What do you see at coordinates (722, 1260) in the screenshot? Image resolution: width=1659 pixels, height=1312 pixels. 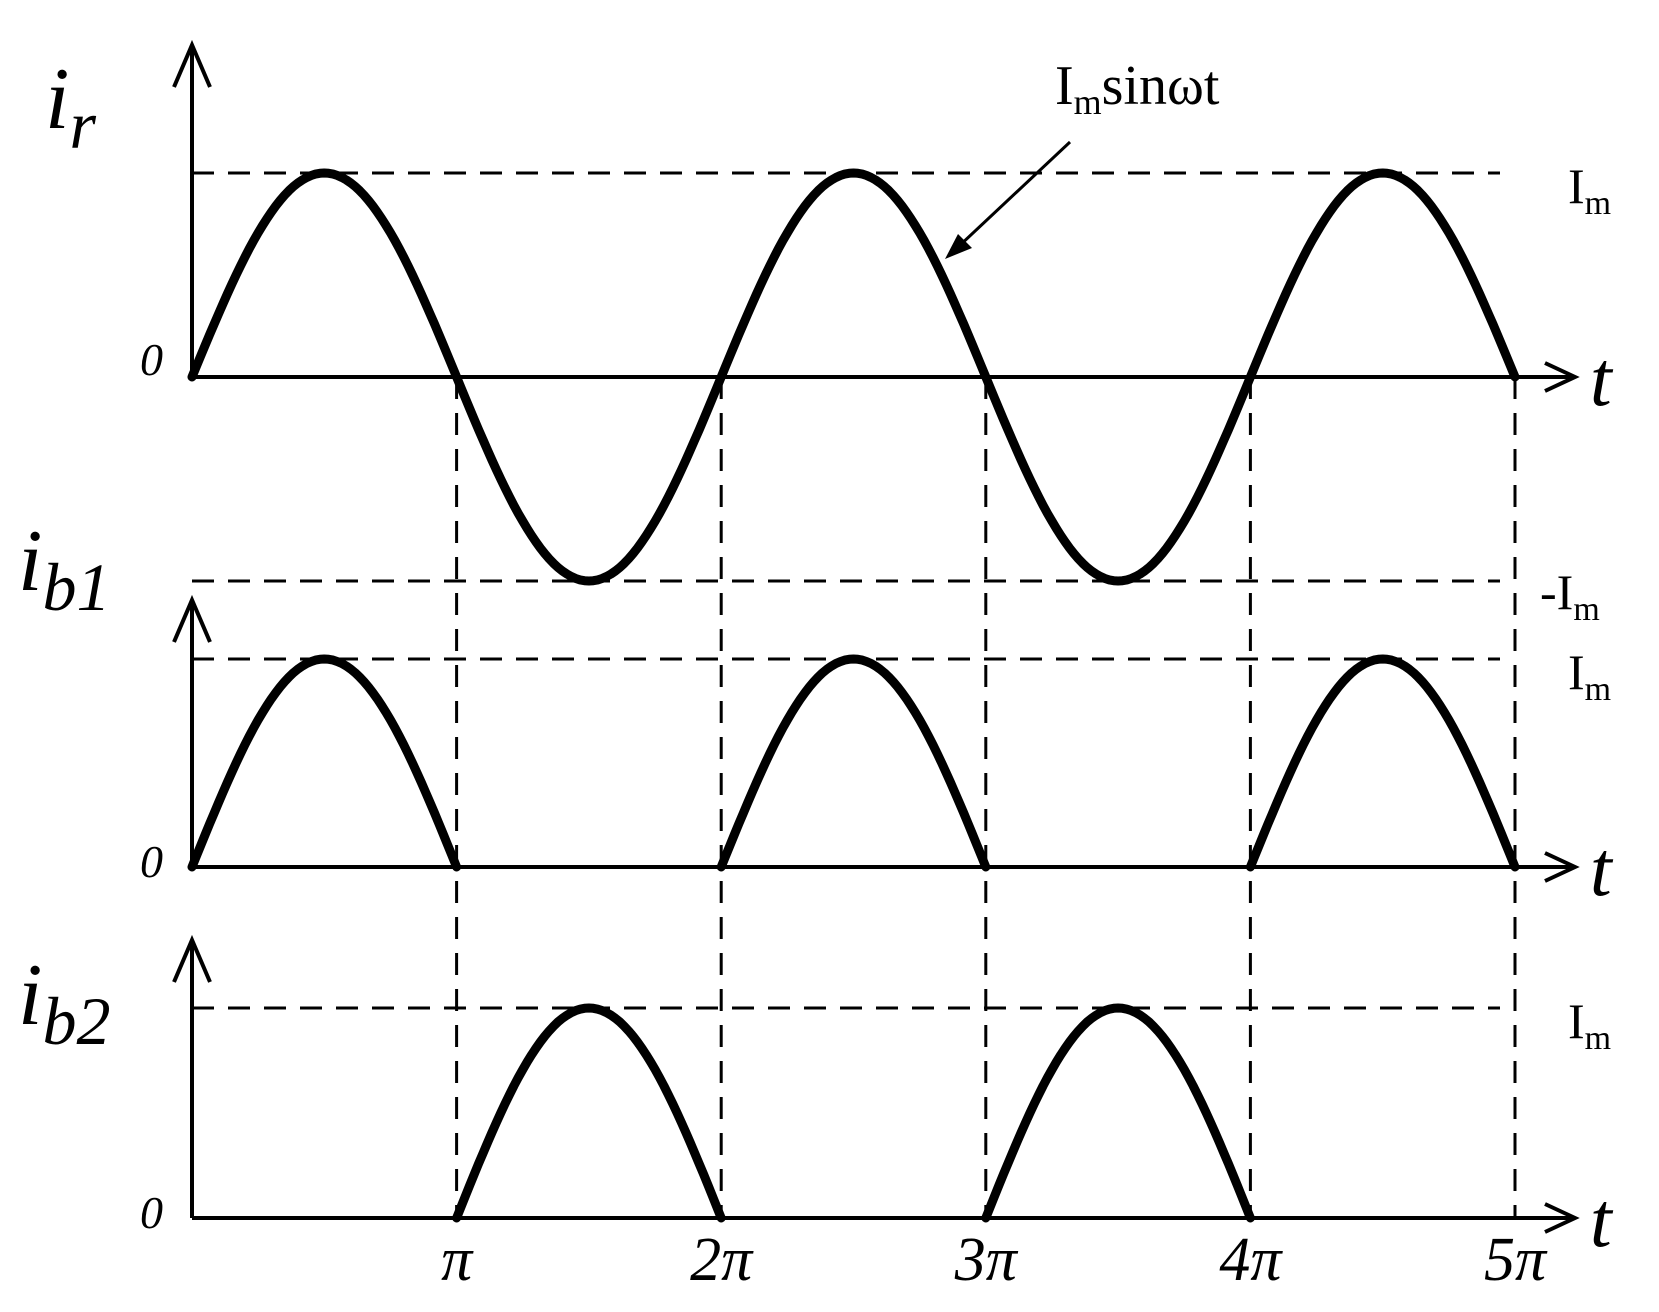 I see `x-tick-label: 2π` at bounding box center [722, 1260].